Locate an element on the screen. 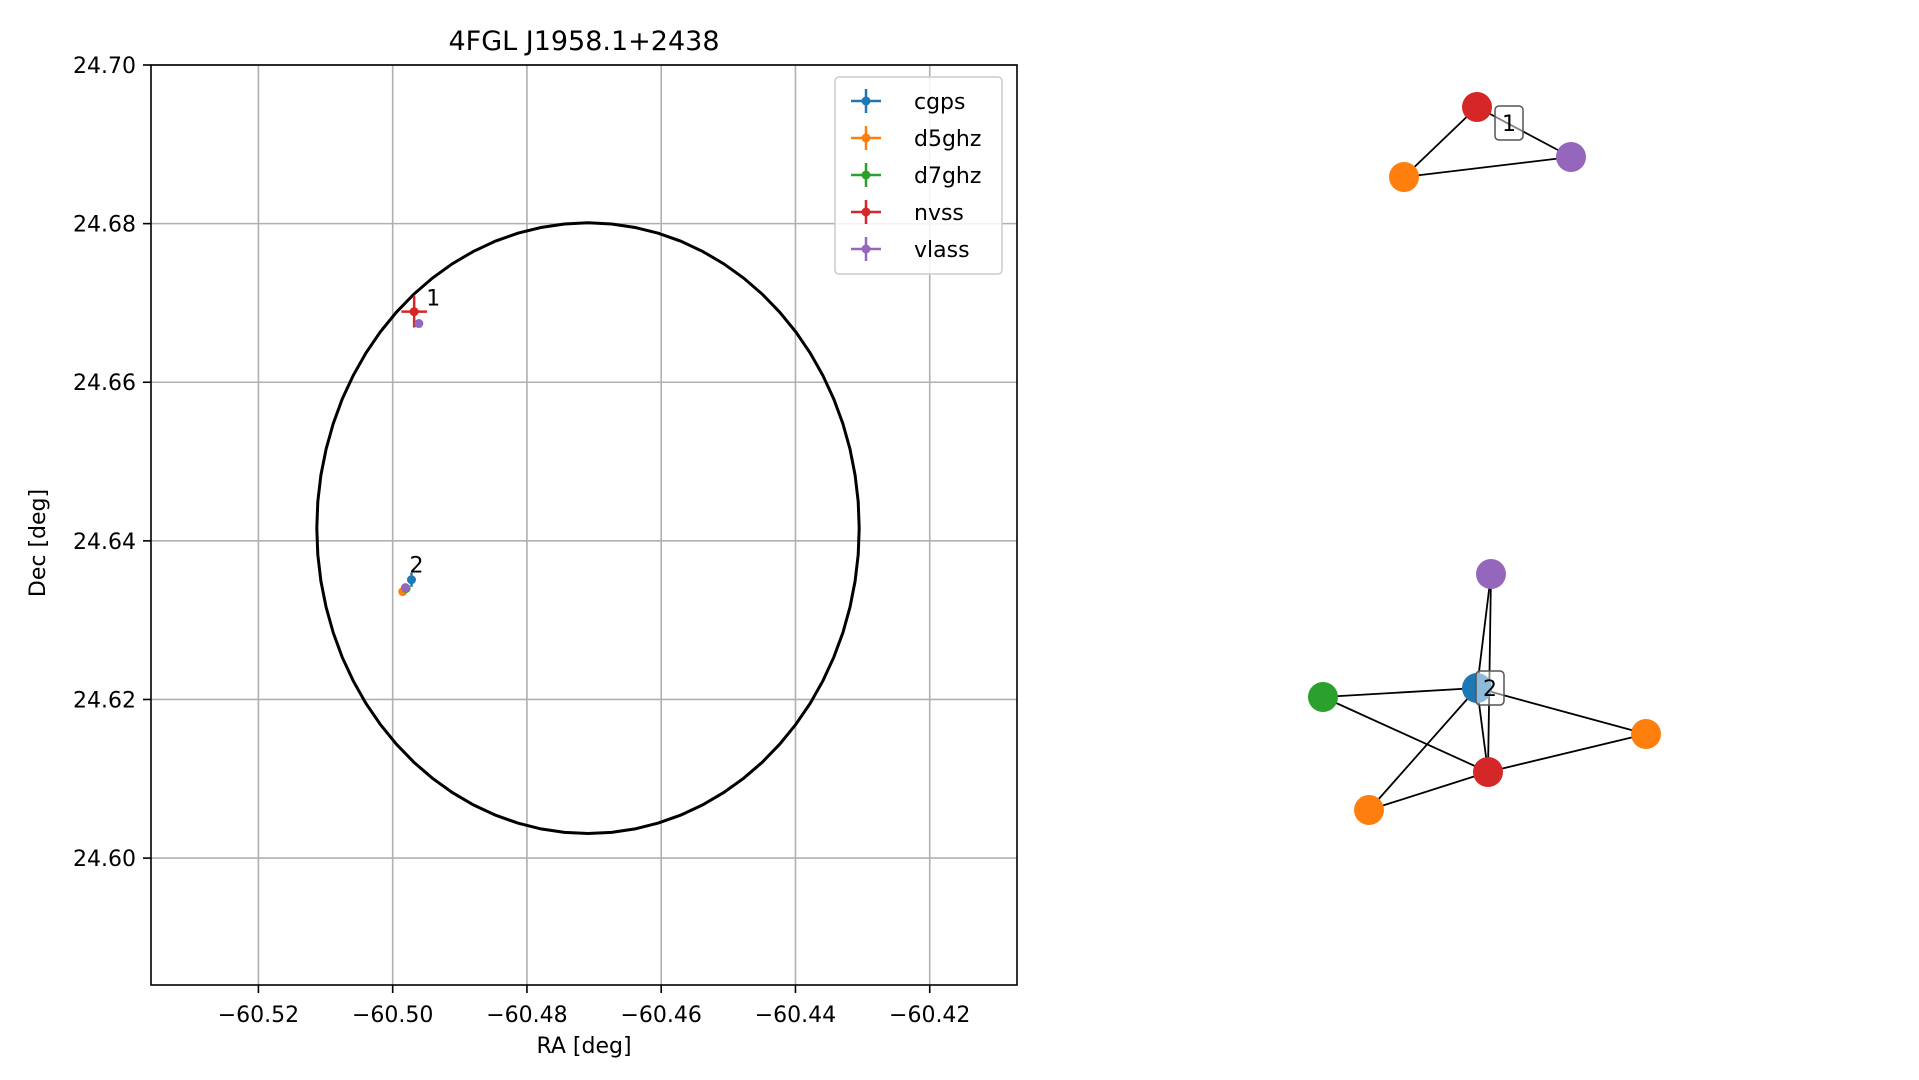  chart-title: 4FGL J1958.1+2438 is located at coordinates (583, 41).